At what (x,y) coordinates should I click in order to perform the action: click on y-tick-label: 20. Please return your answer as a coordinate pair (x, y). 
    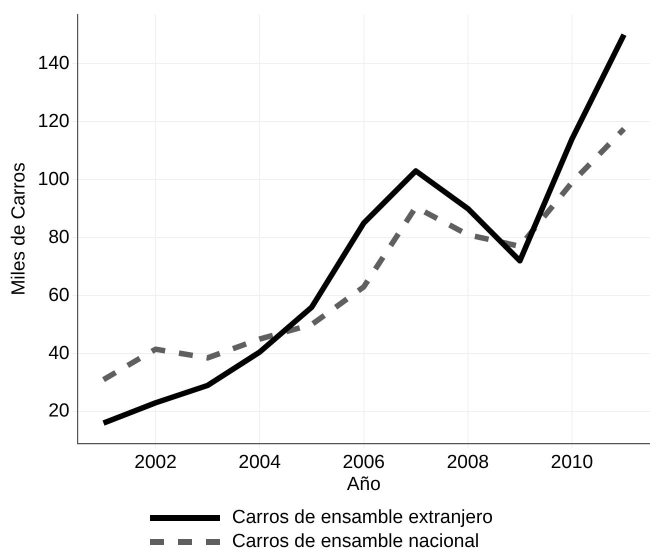
    Looking at the image, I should click on (59, 411).